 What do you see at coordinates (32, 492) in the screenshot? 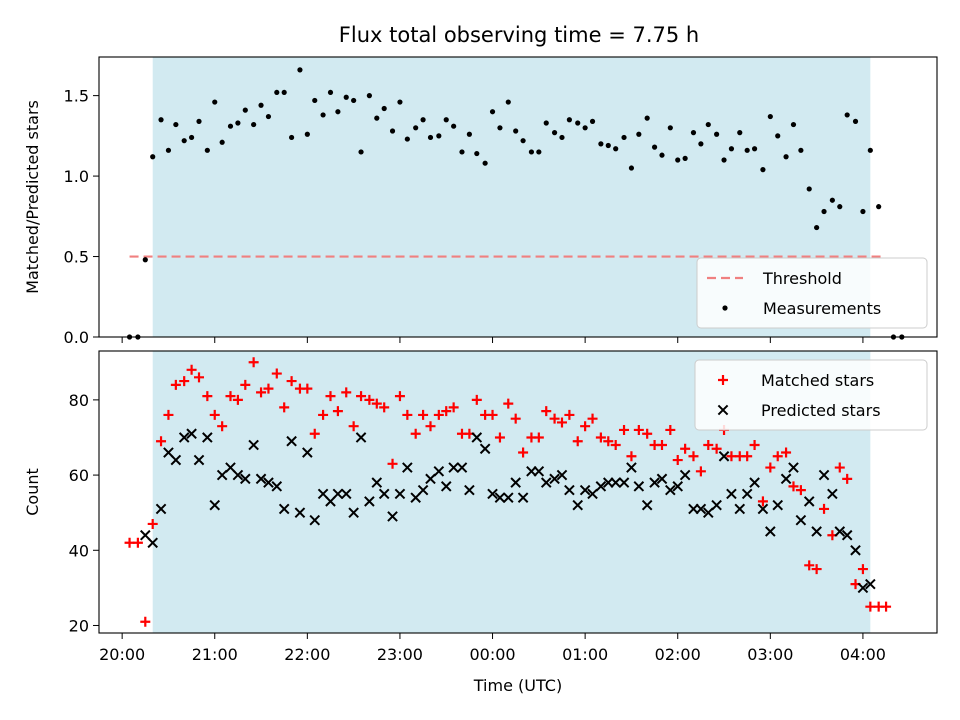
I see `y-axis-label: Count` at bounding box center [32, 492].